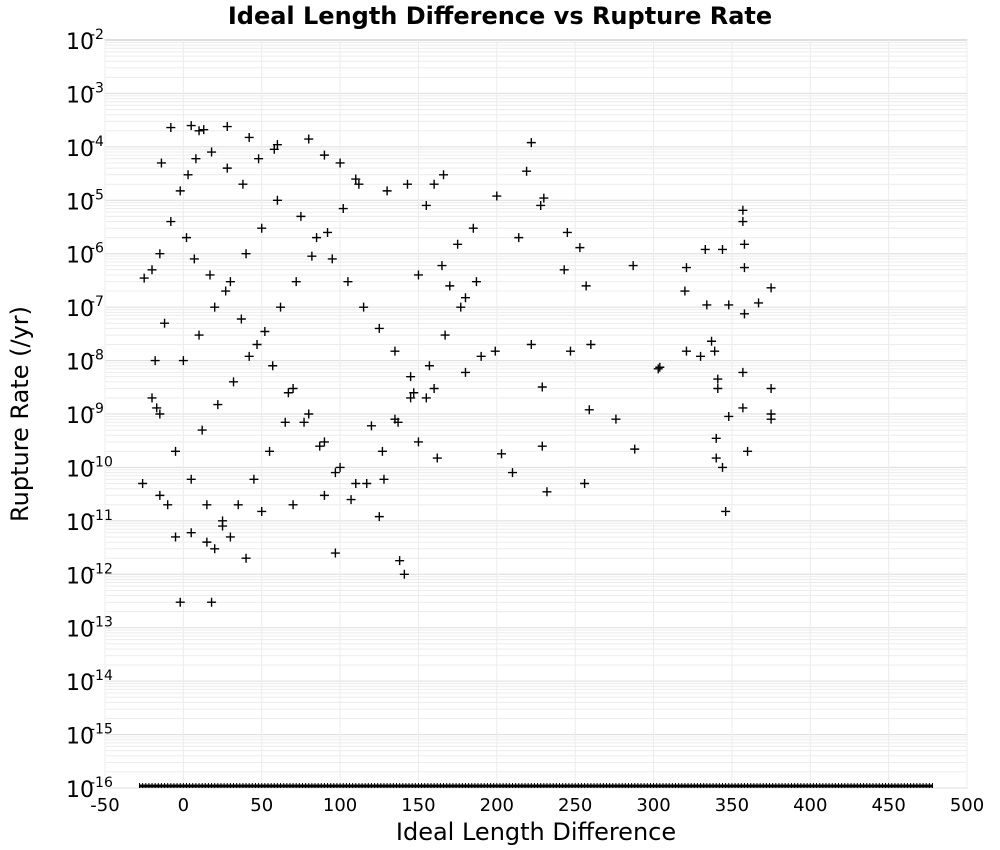 The image size is (1000, 850). I want to click on x-tick-label: 150, so click(418, 805).